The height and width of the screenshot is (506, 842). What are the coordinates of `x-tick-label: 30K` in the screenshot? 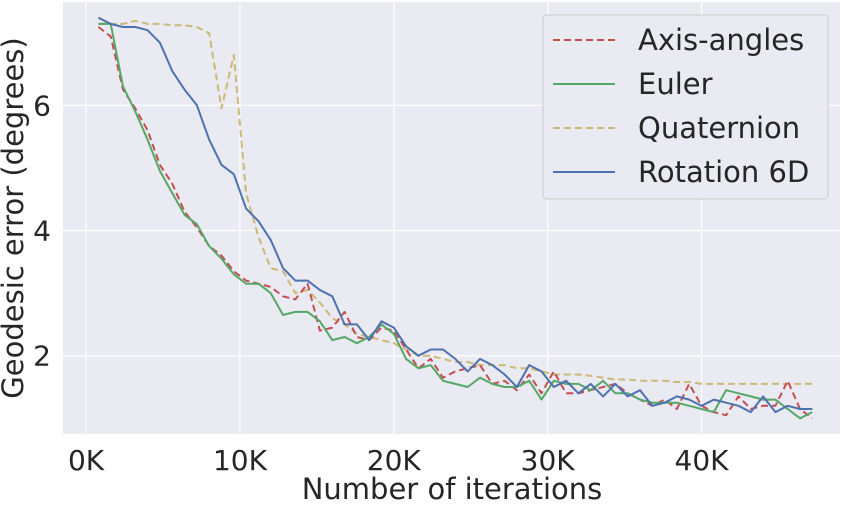 It's located at (548, 460).